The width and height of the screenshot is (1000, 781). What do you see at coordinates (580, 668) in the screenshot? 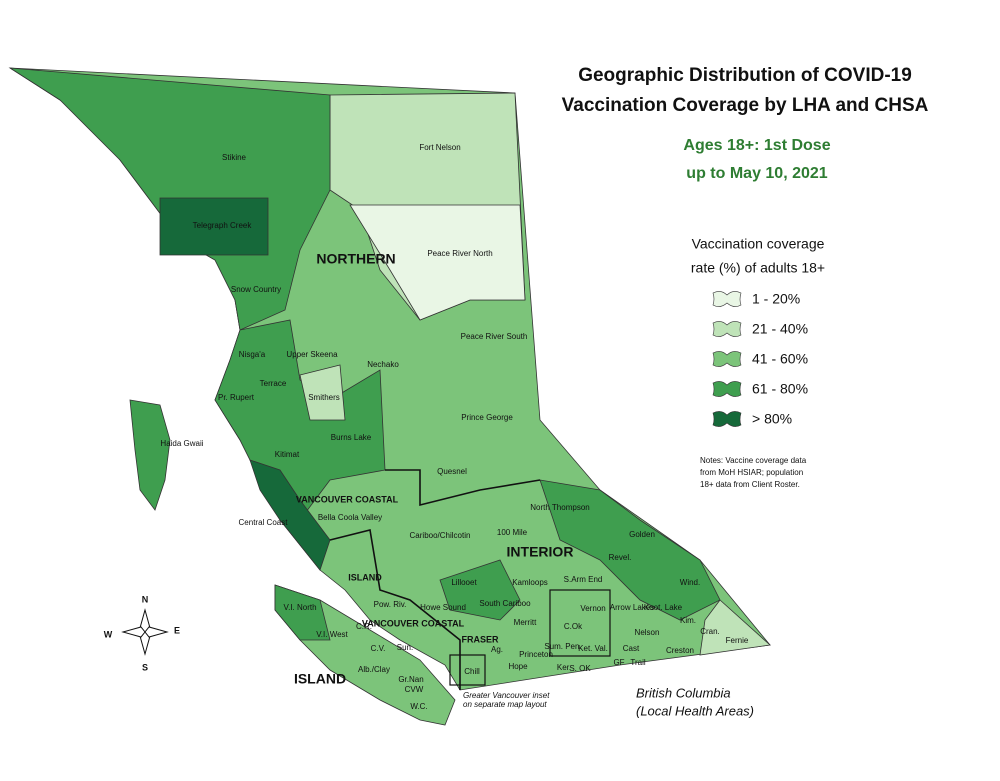
I see `map-label: S. OK` at bounding box center [580, 668].